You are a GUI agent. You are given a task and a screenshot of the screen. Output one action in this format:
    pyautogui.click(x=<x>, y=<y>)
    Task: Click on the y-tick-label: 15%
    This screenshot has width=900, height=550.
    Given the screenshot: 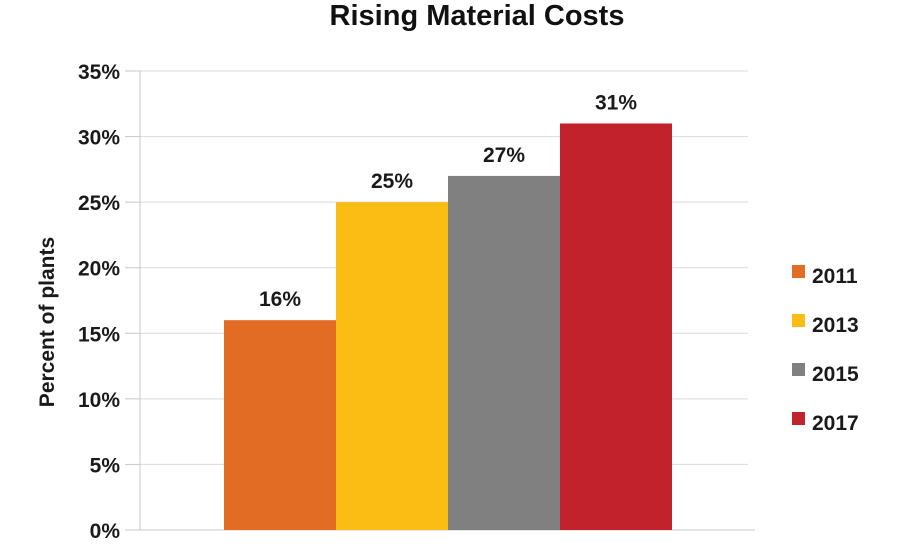 What is the action you would take?
    pyautogui.click(x=99, y=334)
    